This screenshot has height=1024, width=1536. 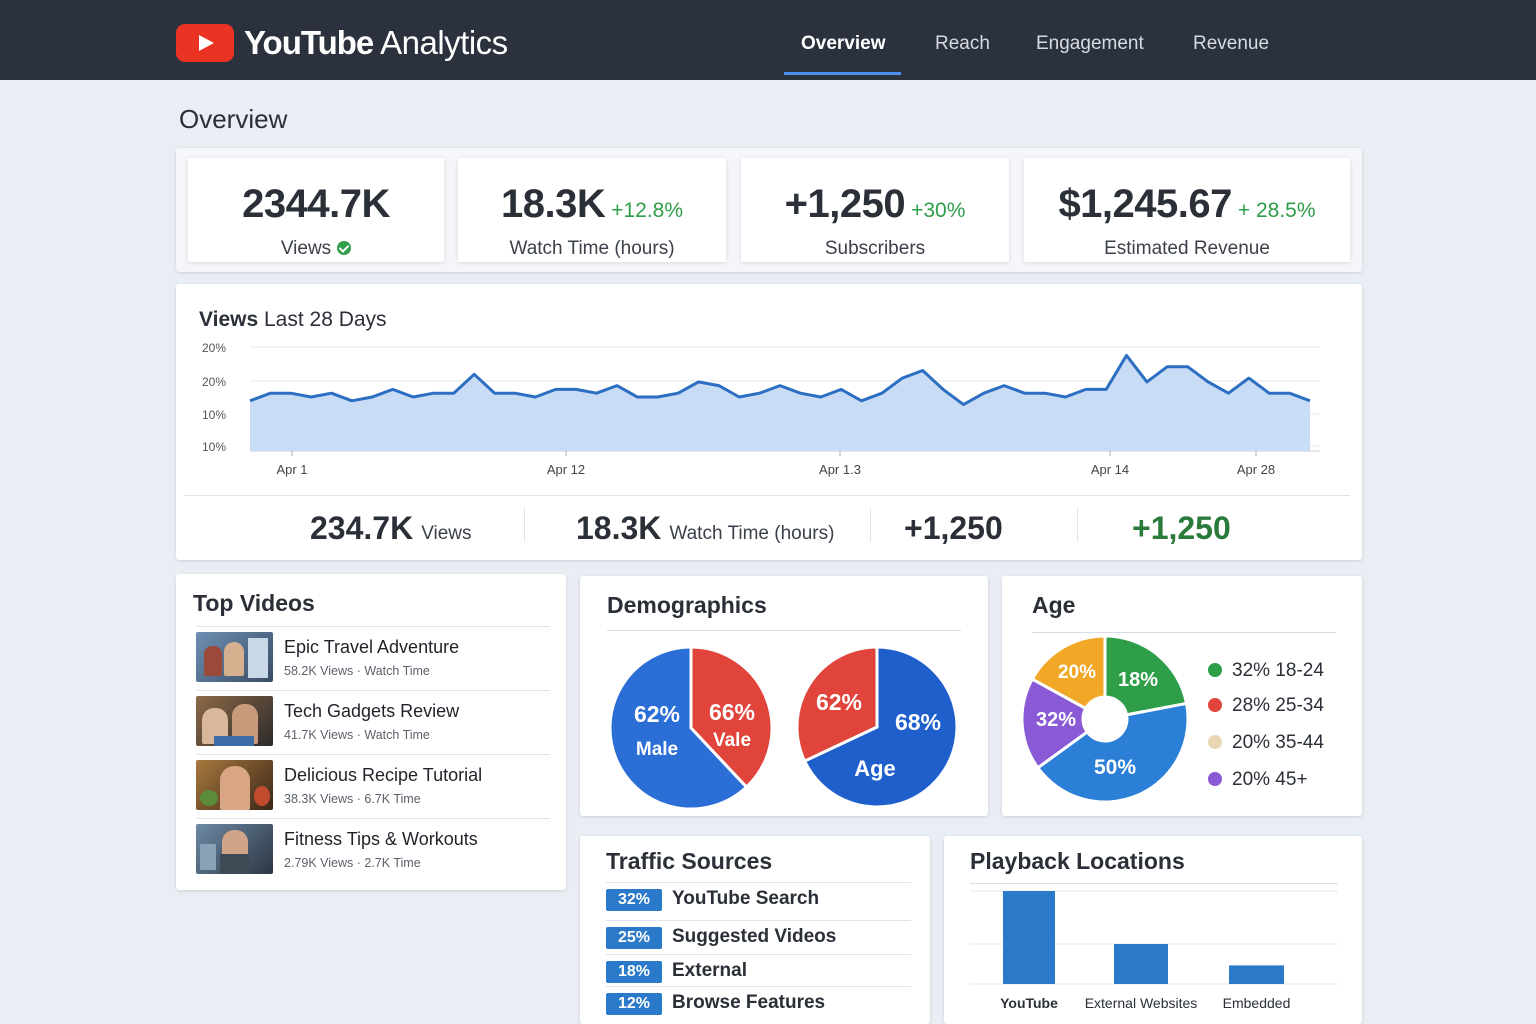 I want to click on video-meta: 58.2K Views · Watch Time, so click(x=357, y=671).